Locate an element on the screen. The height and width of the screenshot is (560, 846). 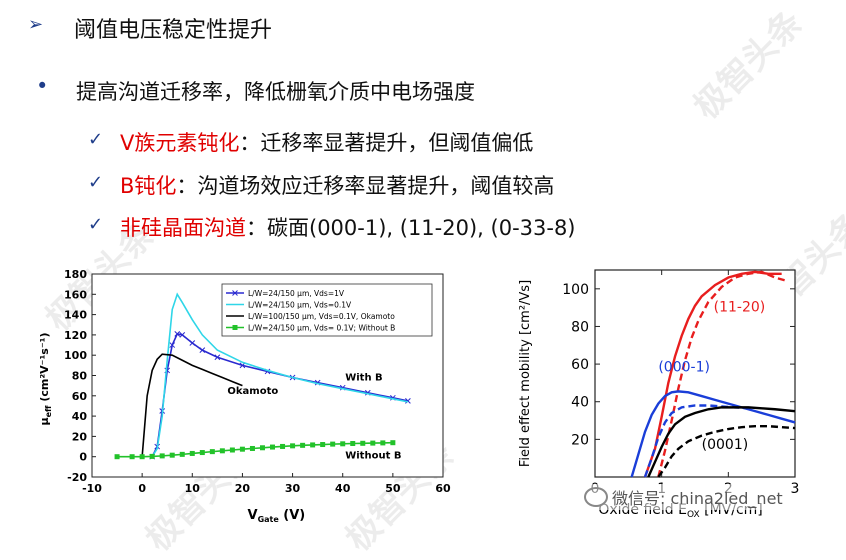
legend-label: L/W=100/150 μm, Vds=0.1V, Okamoto is located at coordinates (321, 316).